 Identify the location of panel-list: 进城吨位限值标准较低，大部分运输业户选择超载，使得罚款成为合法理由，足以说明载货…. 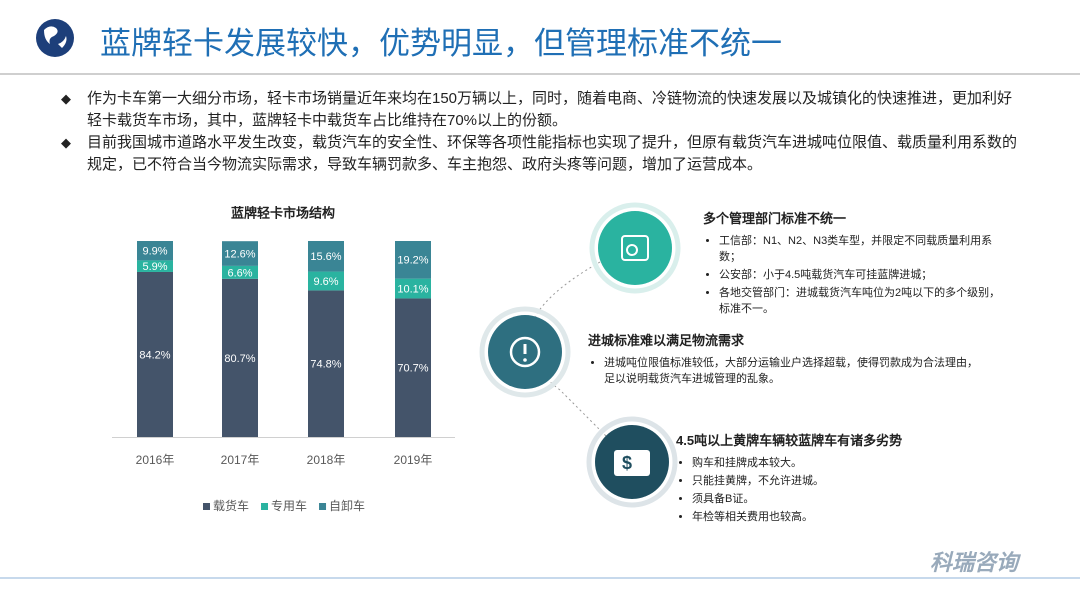
(785, 371).